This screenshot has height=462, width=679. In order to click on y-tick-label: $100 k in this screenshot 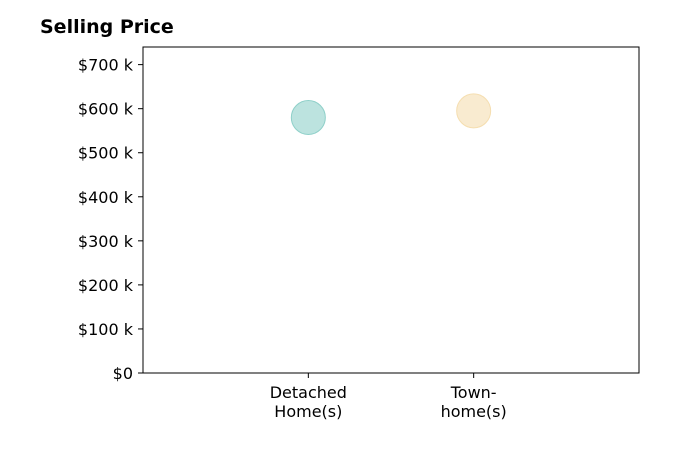, I will do `click(106, 329)`.